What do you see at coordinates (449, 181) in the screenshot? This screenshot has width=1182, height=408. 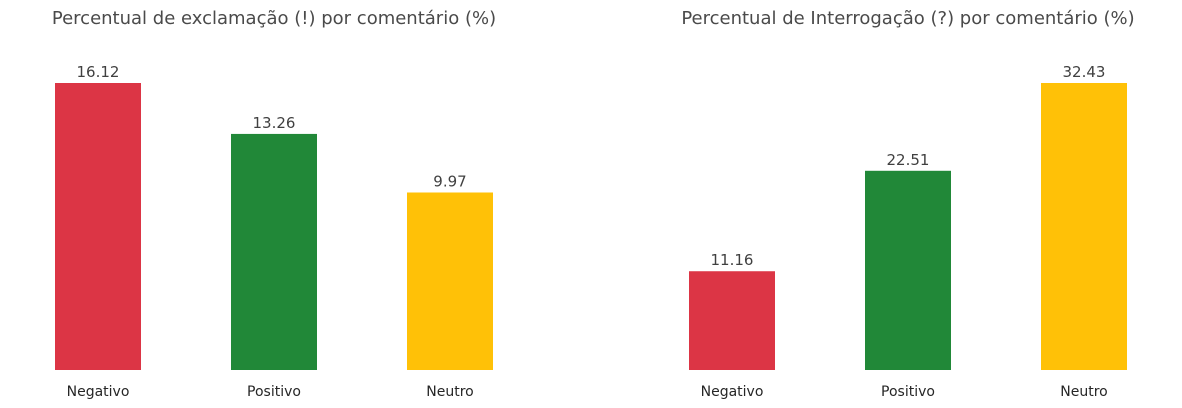 I see `data-label-neutro: 9.97` at bounding box center [449, 181].